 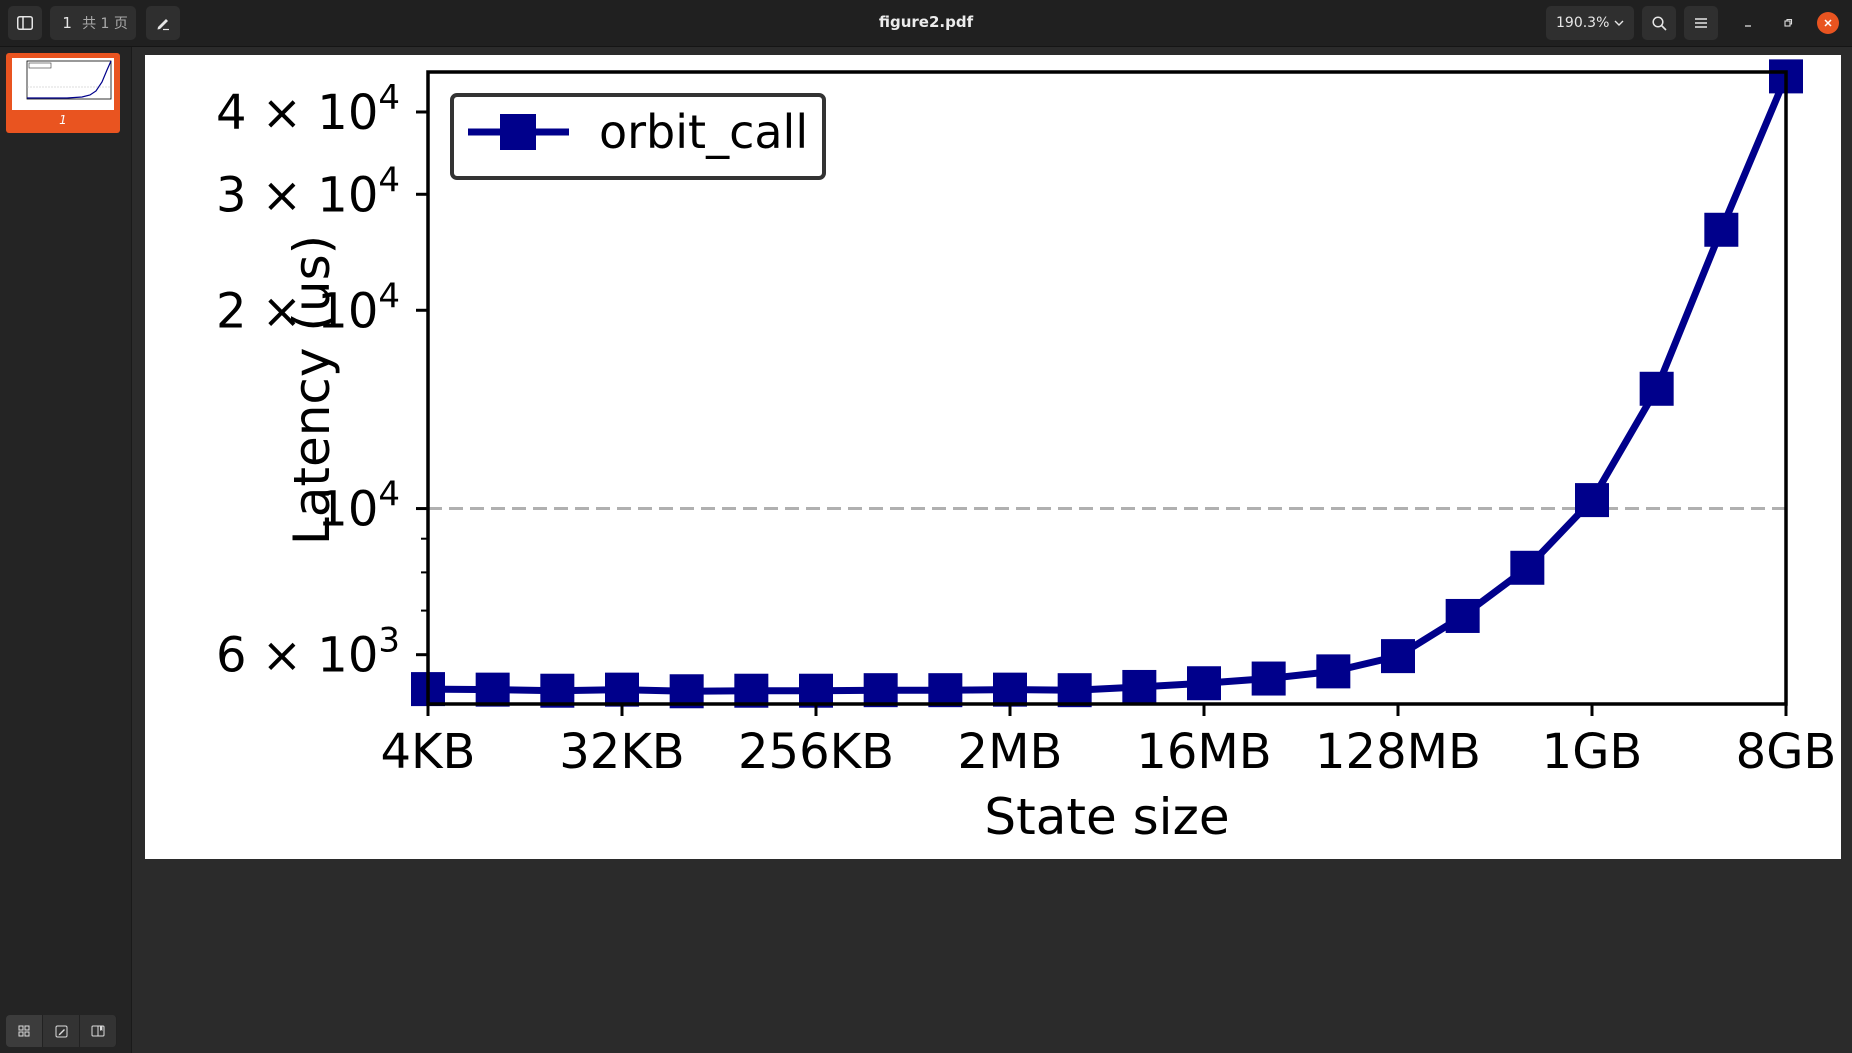 What do you see at coordinates (105, 24) in the screenshot?
I see `page-total-label: 共 1 页` at bounding box center [105, 24].